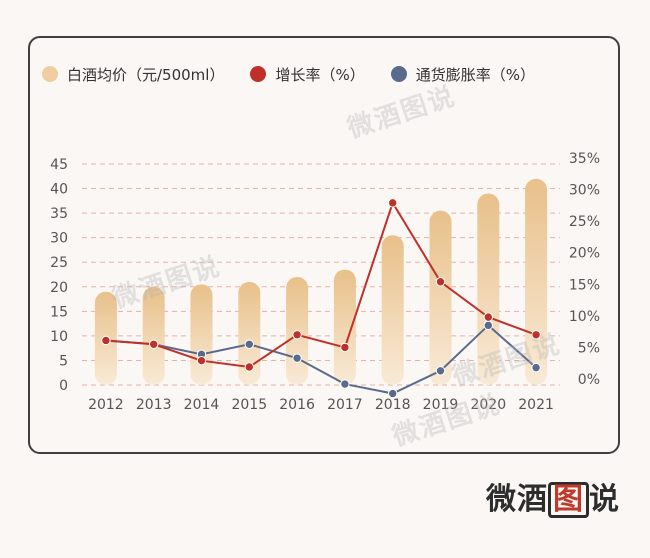  What do you see at coordinates (393, 405) in the screenshot?
I see `x-tick-label: 2018` at bounding box center [393, 405].